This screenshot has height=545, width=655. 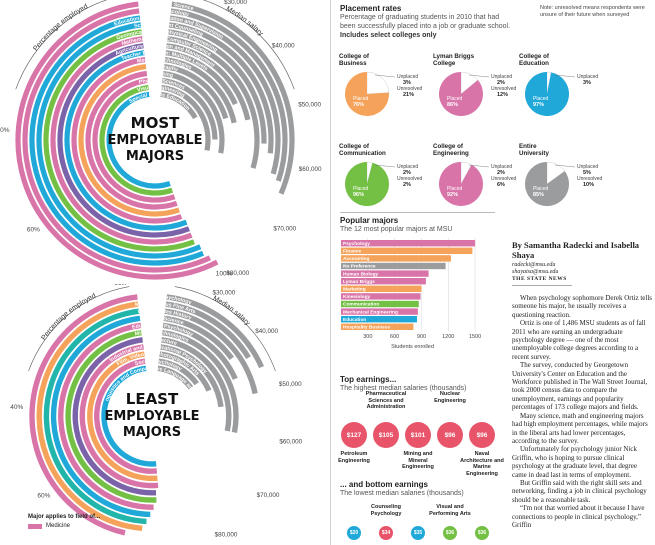 What do you see at coordinates (448, 337) in the screenshot?
I see `x-tick: 1200` at bounding box center [448, 337].